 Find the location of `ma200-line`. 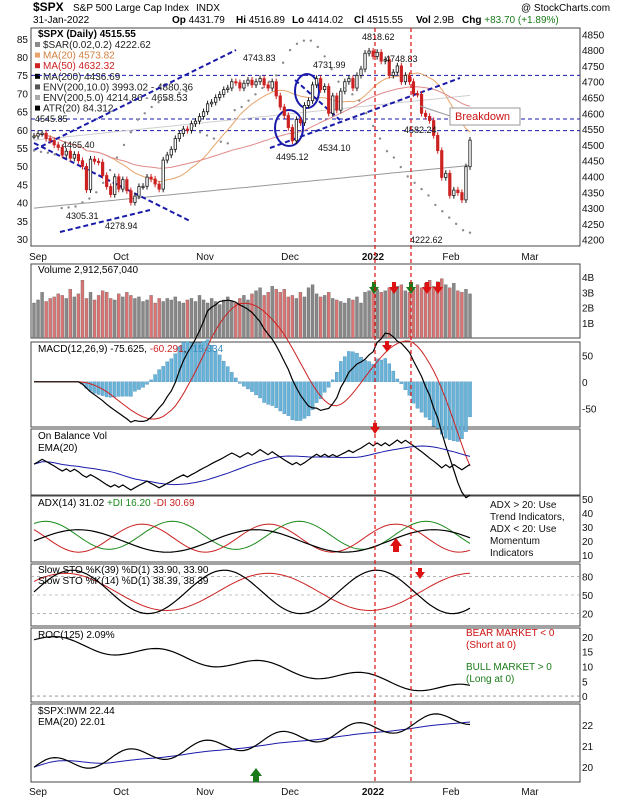

ma200-line is located at coordinates (252, 186).